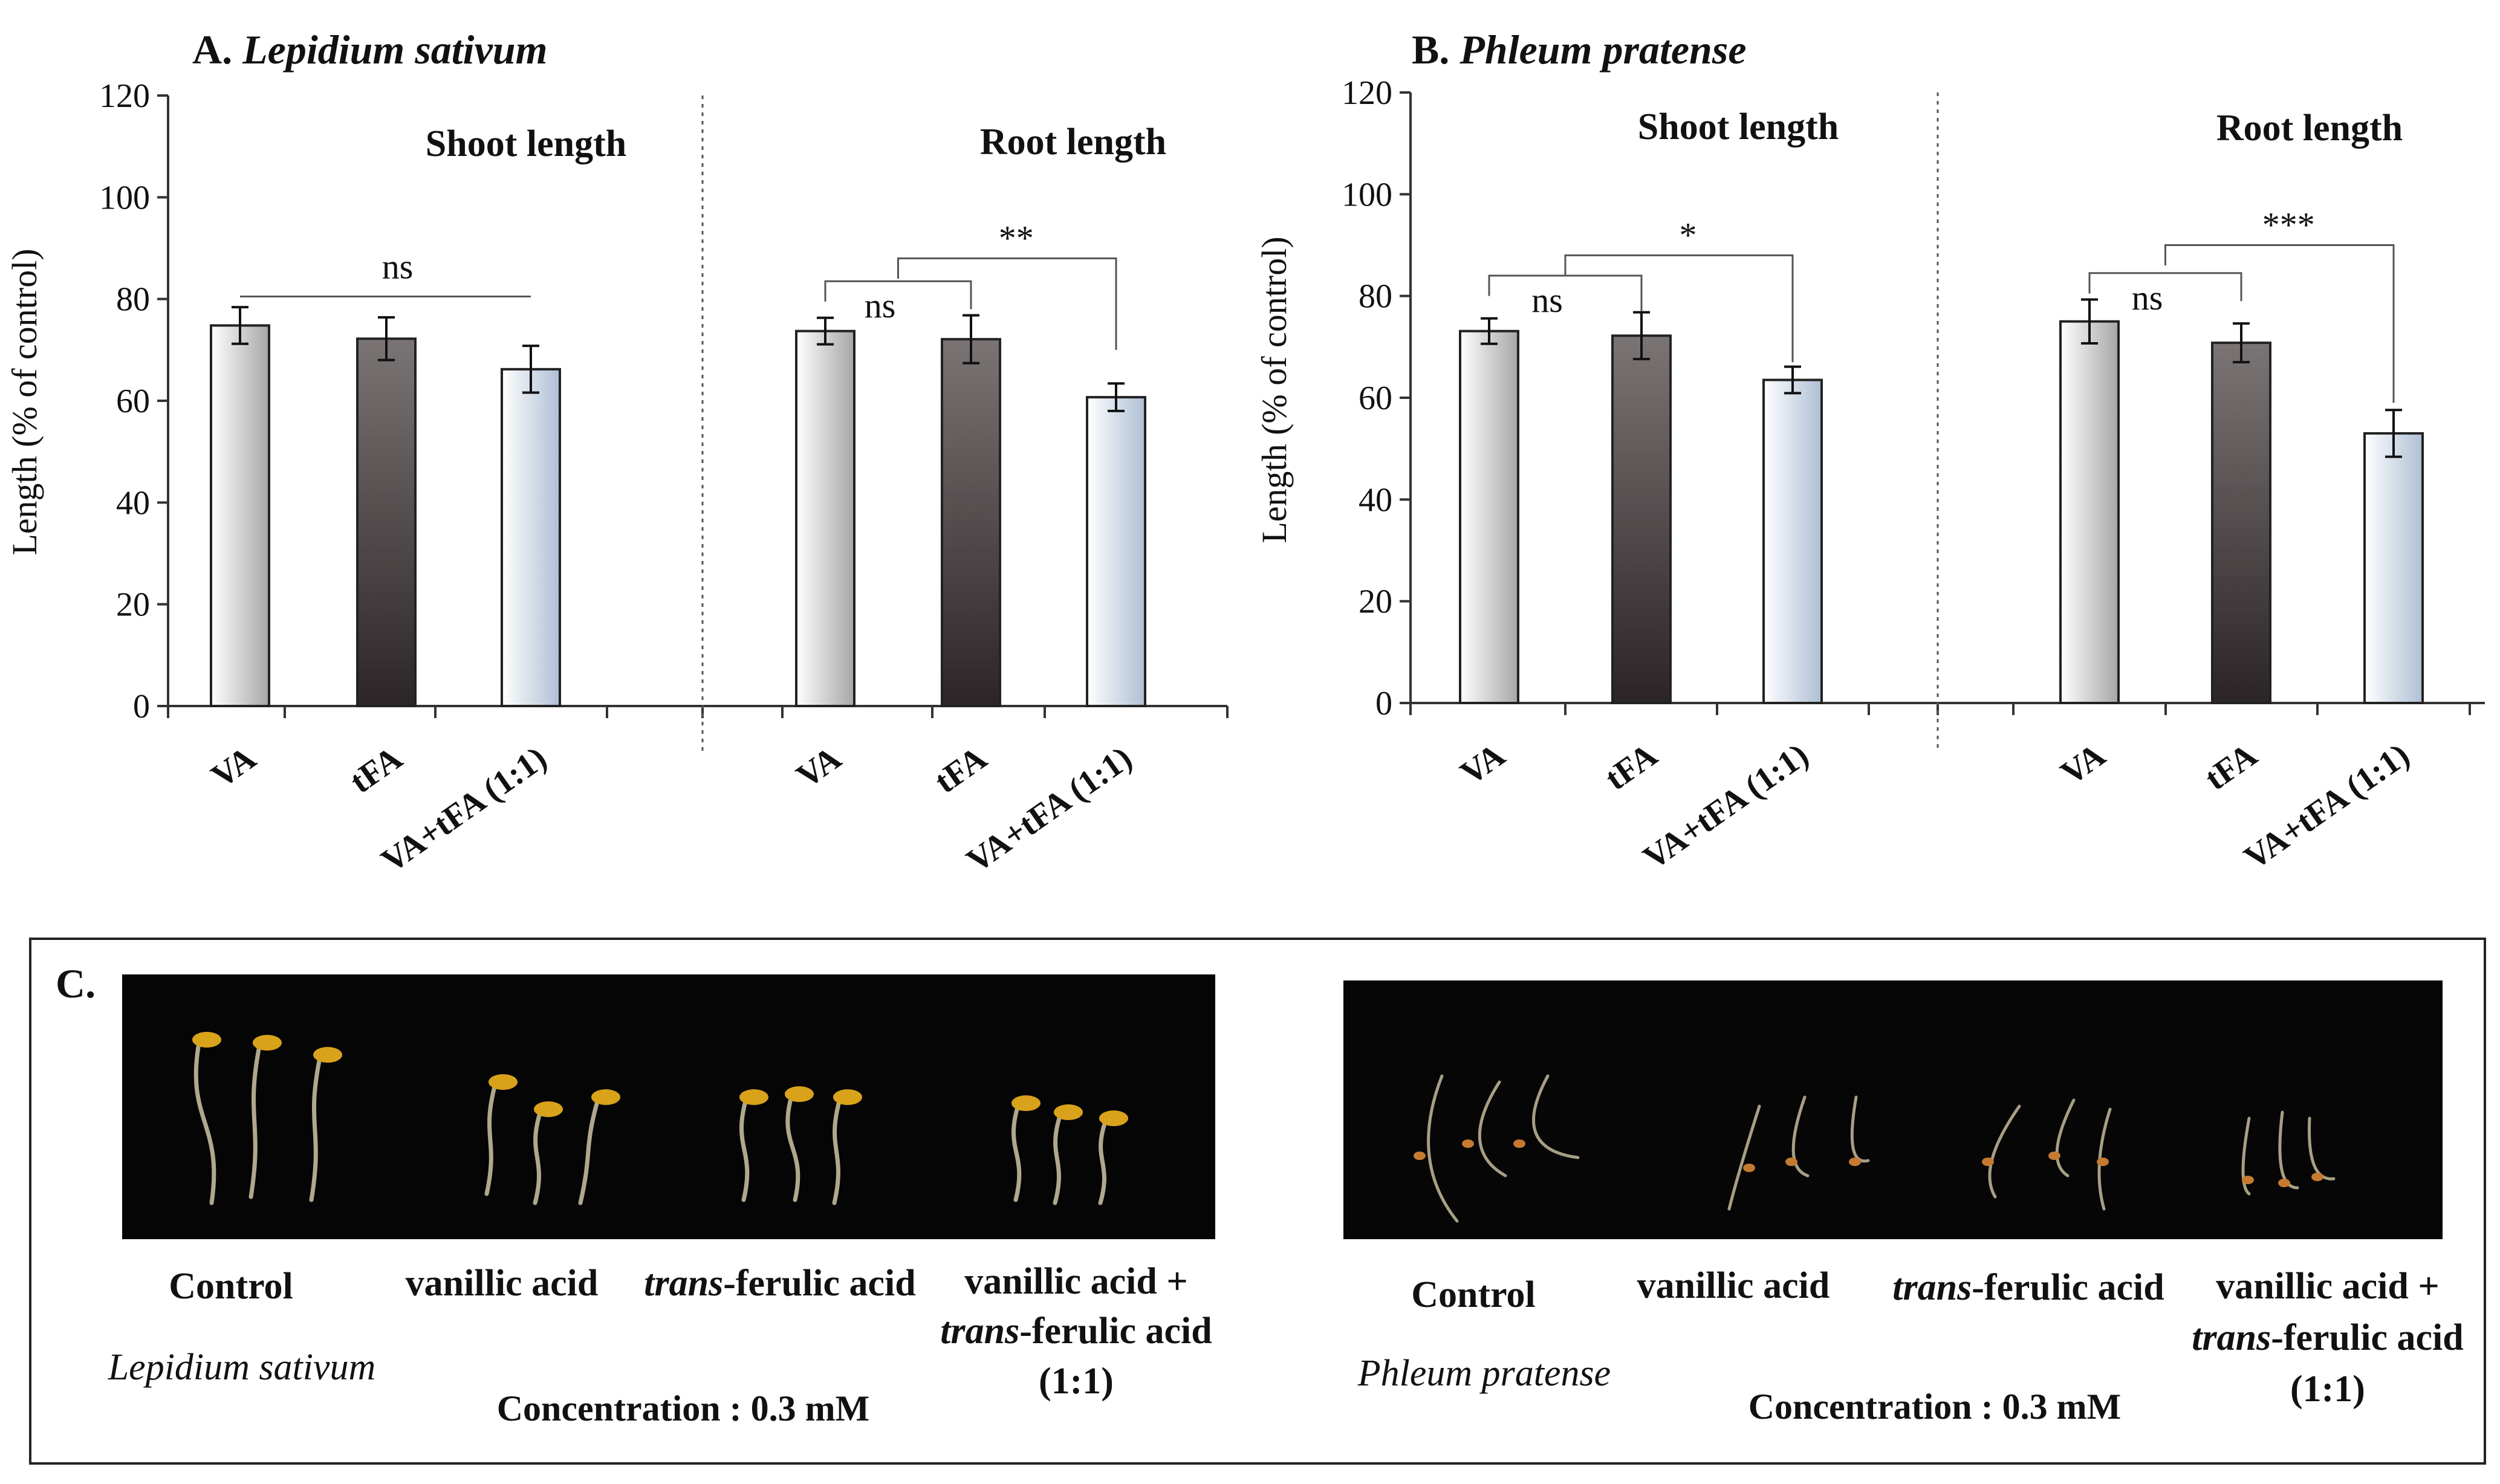 The image size is (2500, 1484). I want to click on panel-b-error-bars, so click(1941, 378).